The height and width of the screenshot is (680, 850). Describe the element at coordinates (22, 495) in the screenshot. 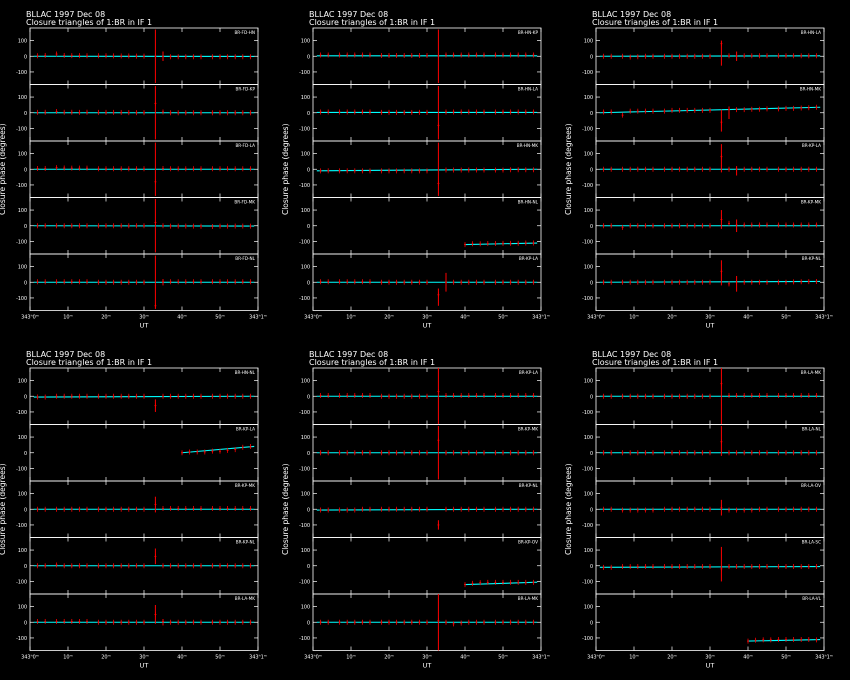

I see `chart-3-panel-2-ytick-label: 100` at that location.